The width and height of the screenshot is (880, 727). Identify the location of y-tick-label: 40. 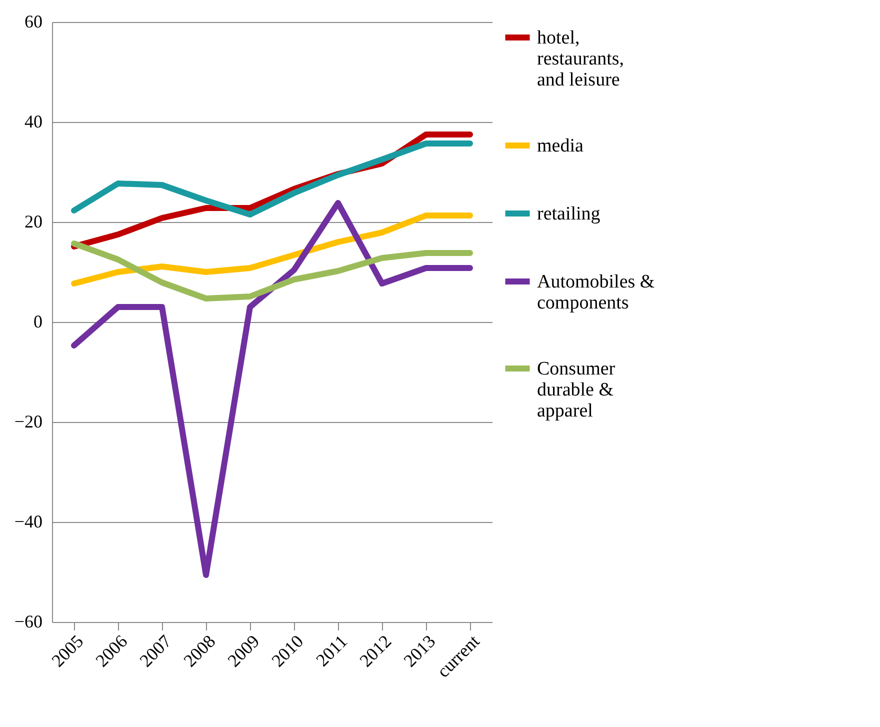
(33, 122).